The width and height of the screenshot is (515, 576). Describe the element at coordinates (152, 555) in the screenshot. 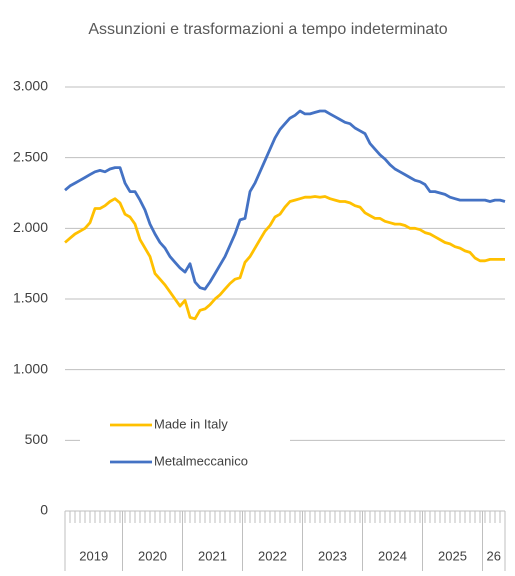

I see `x-group-label: 2020` at that location.